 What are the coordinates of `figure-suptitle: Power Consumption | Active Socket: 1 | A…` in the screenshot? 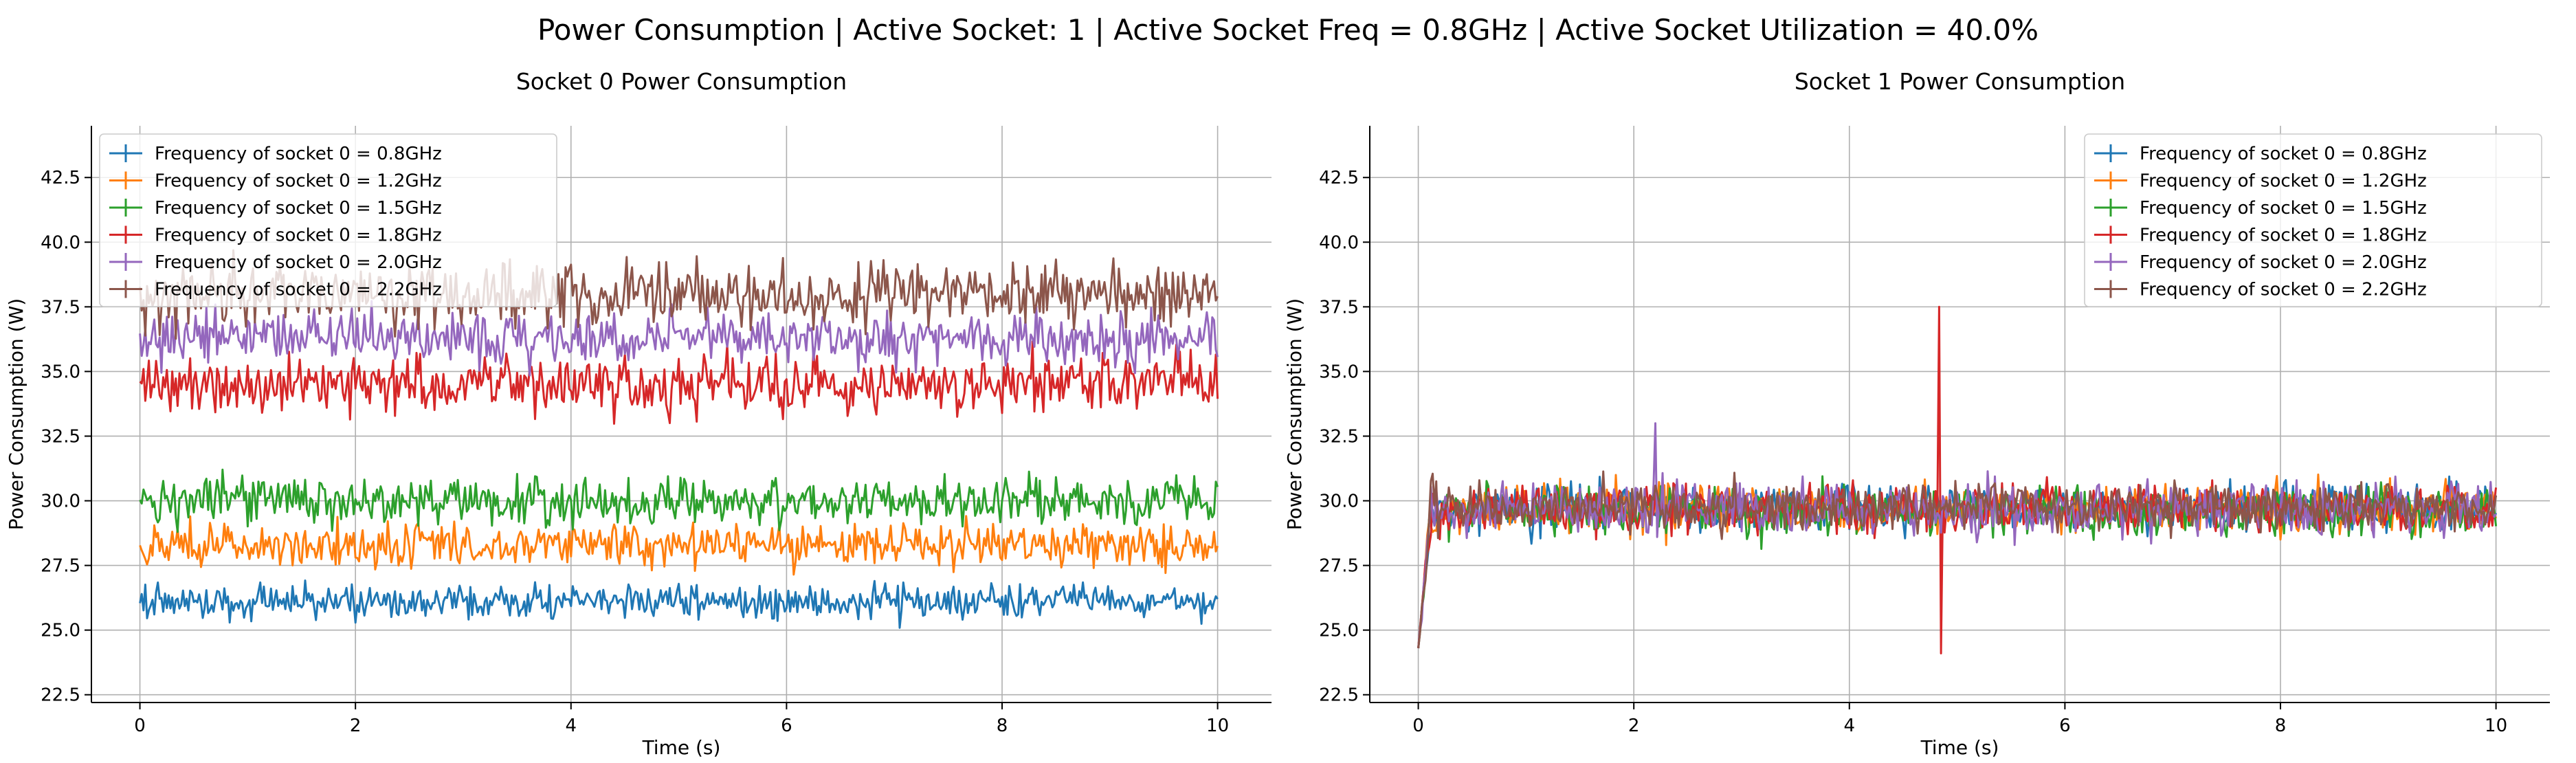 It's located at (1288, 30).